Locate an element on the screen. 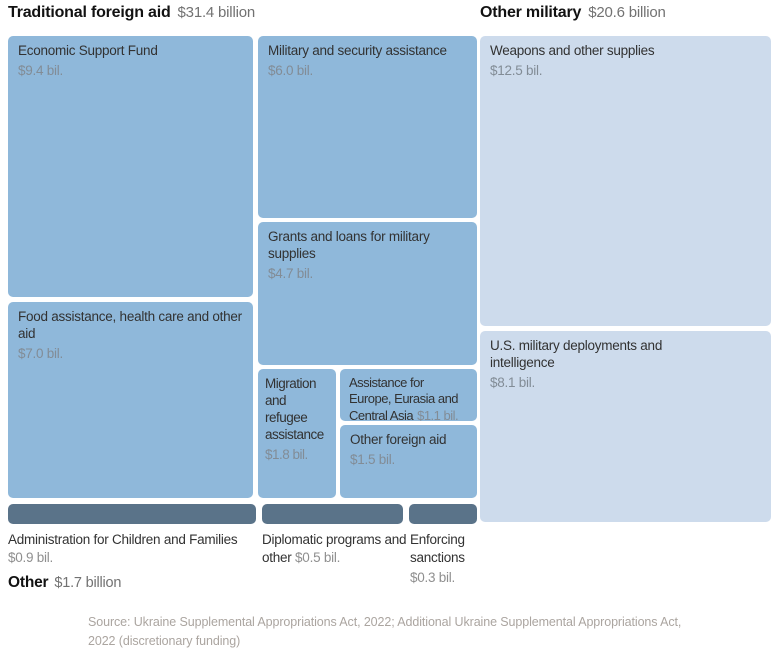 The image size is (779, 648). tile-value: $4.7 bil. is located at coordinates (291, 273).